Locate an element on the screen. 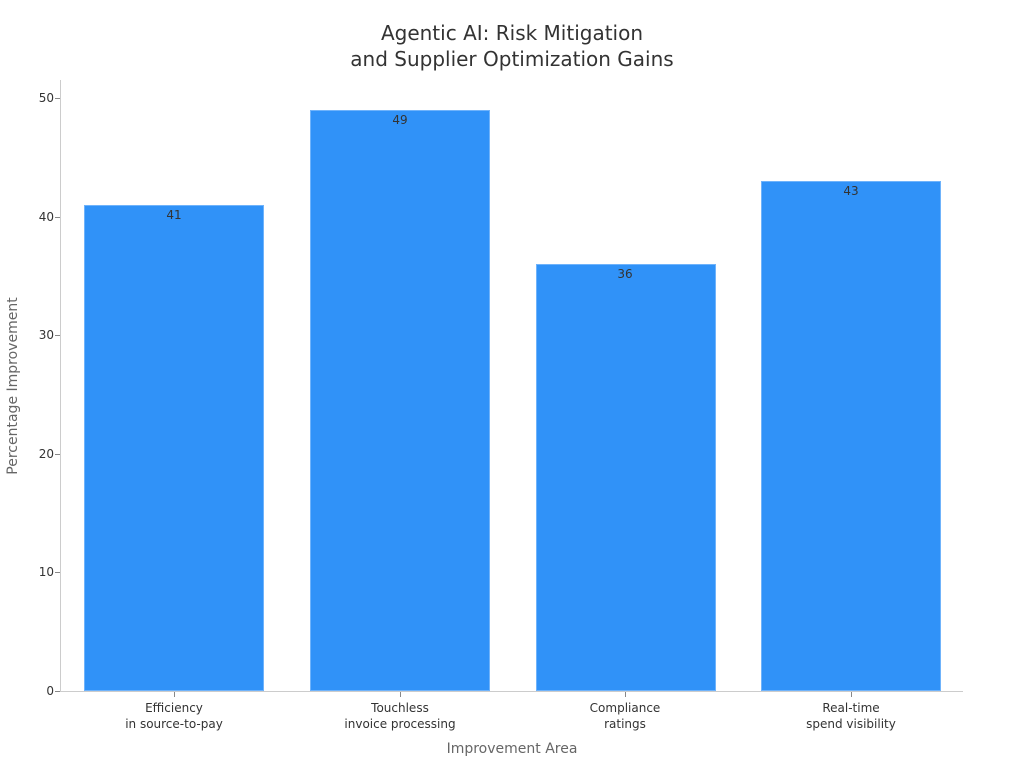 Image resolution: width=1024 pixels, height=768 pixels. y-tick-label-40: 40 is located at coordinates (46, 217).